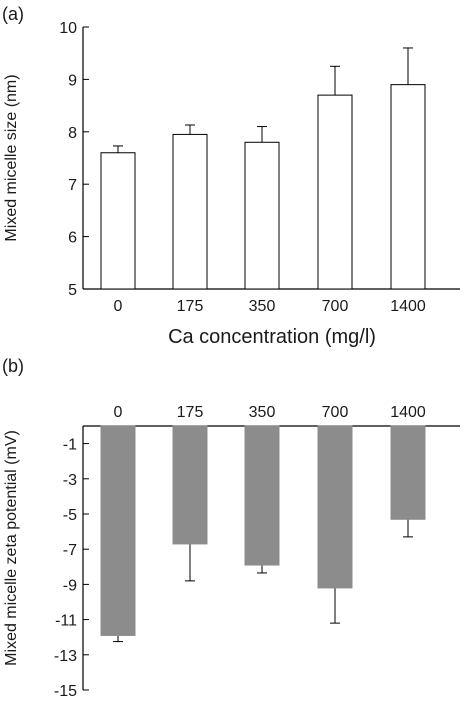 The height and width of the screenshot is (701, 471). Describe the element at coordinates (71, 568) in the screenshot. I see `panel-b-y-ticks: -1 -3 -5 -7 -9 -11 -13 -15` at that location.